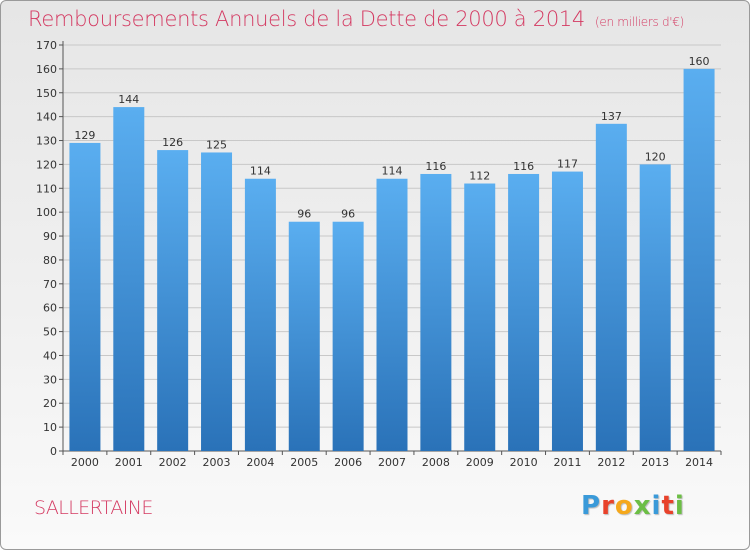 The image size is (750, 550). What do you see at coordinates (624, 506) in the screenshot?
I see `logo-letter: o` at bounding box center [624, 506].